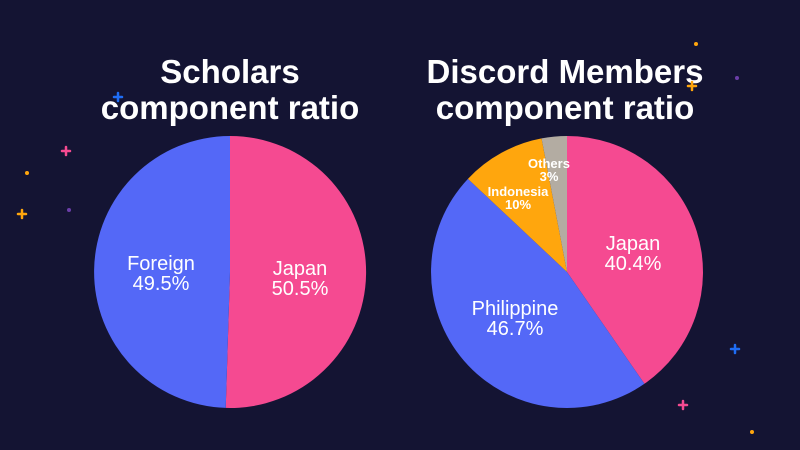 The height and width of the screenshot is (450, 800). What do you see at coordinates (515, 329) in the screenshot?
I see `discord-value-philippine: 46.7%` at bounding box center [515, 329].